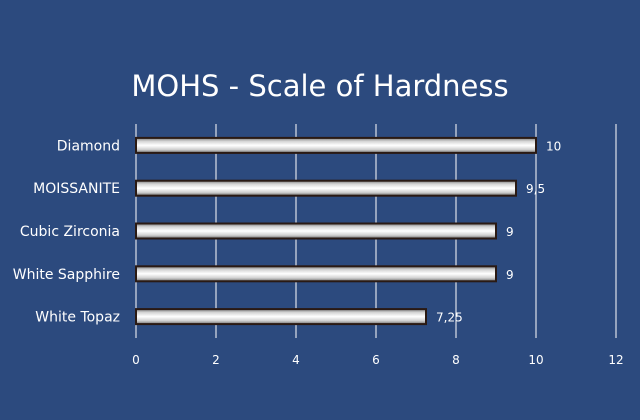 This screenshot has width=640, height=420. Describe the element at coordinates (296, 360) in the screenshot. I see `x-tick-label: 4` at that location.